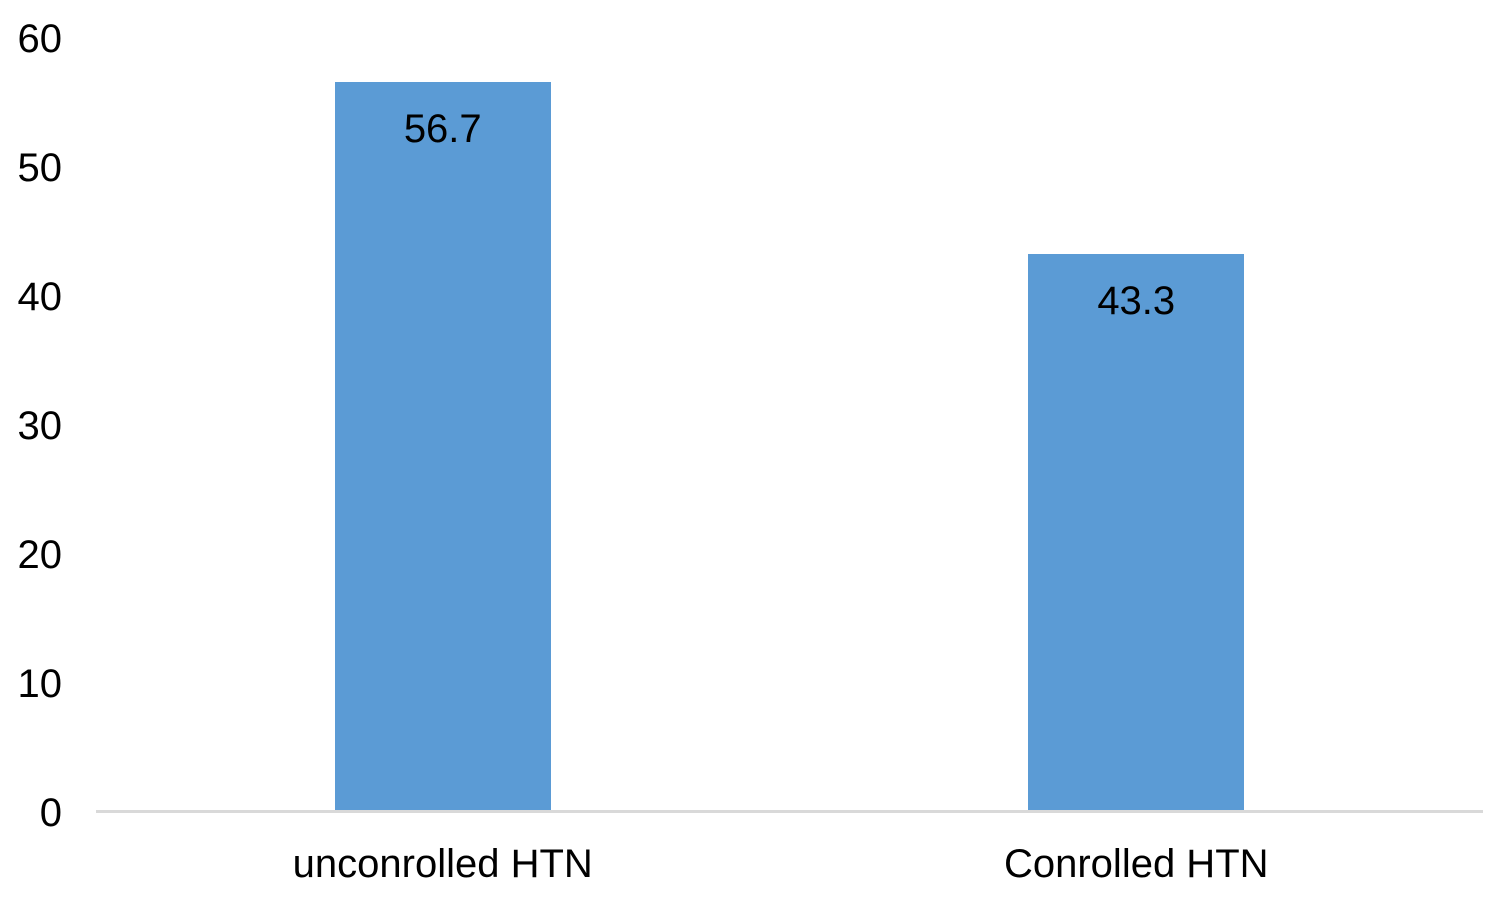 This screenshot has height=899, width=1500. What do you see at coordinates (40, 555) in the screenshot?
I see `y-axis-tick-label: 20` at bounding box center [40, 555].